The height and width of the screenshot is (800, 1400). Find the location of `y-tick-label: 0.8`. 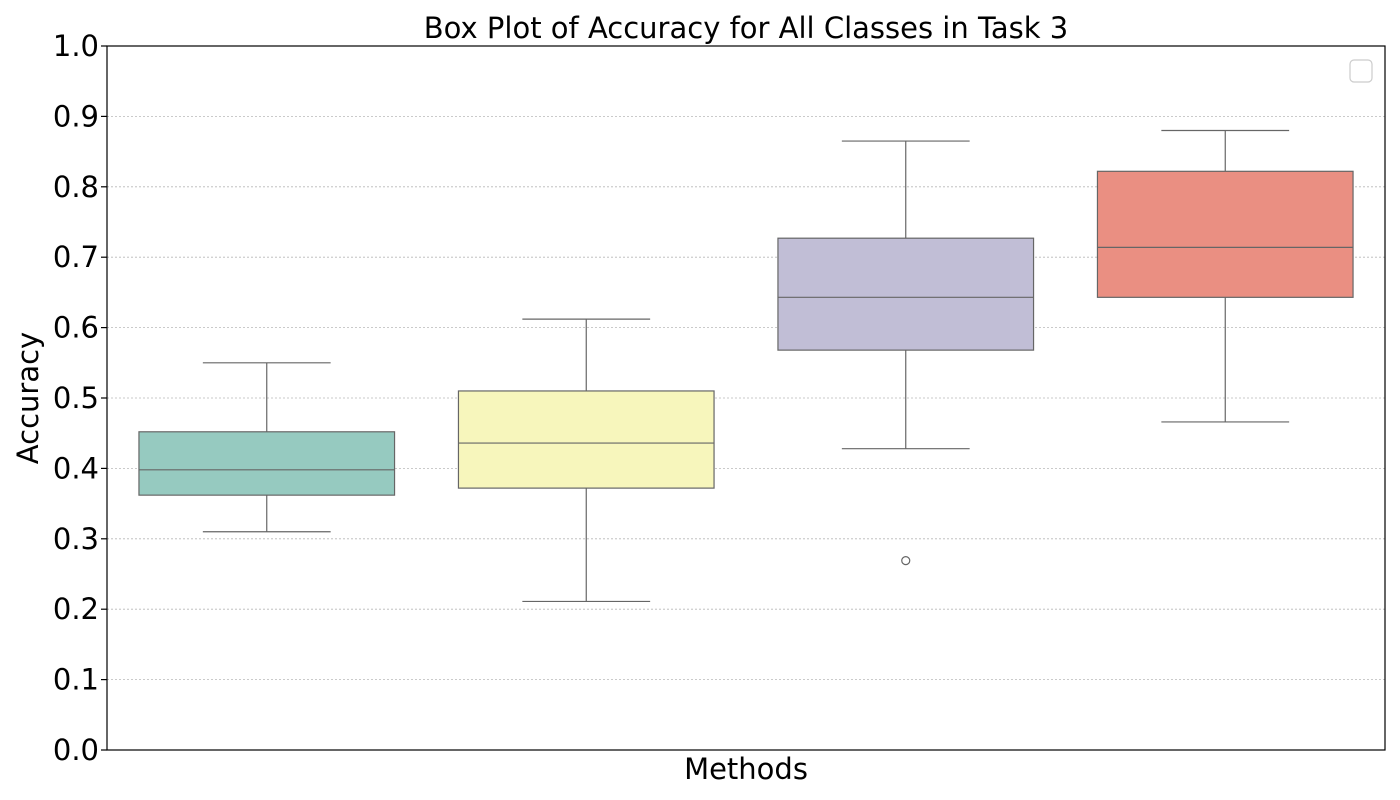

y-tick-label: 0.8 is located at coordinates (76, 187).